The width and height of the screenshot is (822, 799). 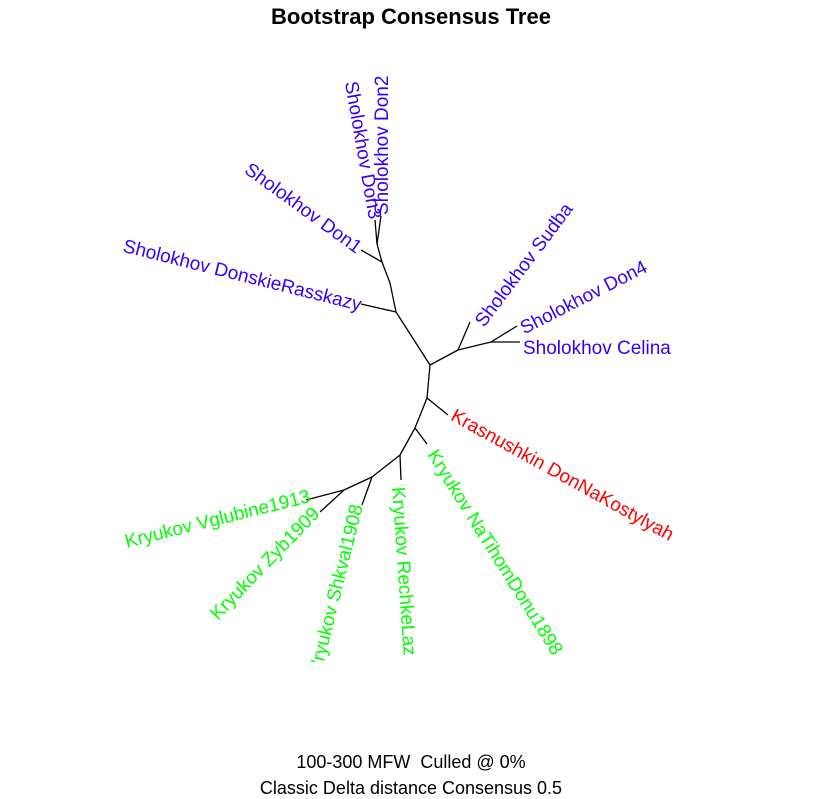 I want to click on leaf-label-sholokhov: Sholokhov Don2, so click(x=382, y=145).